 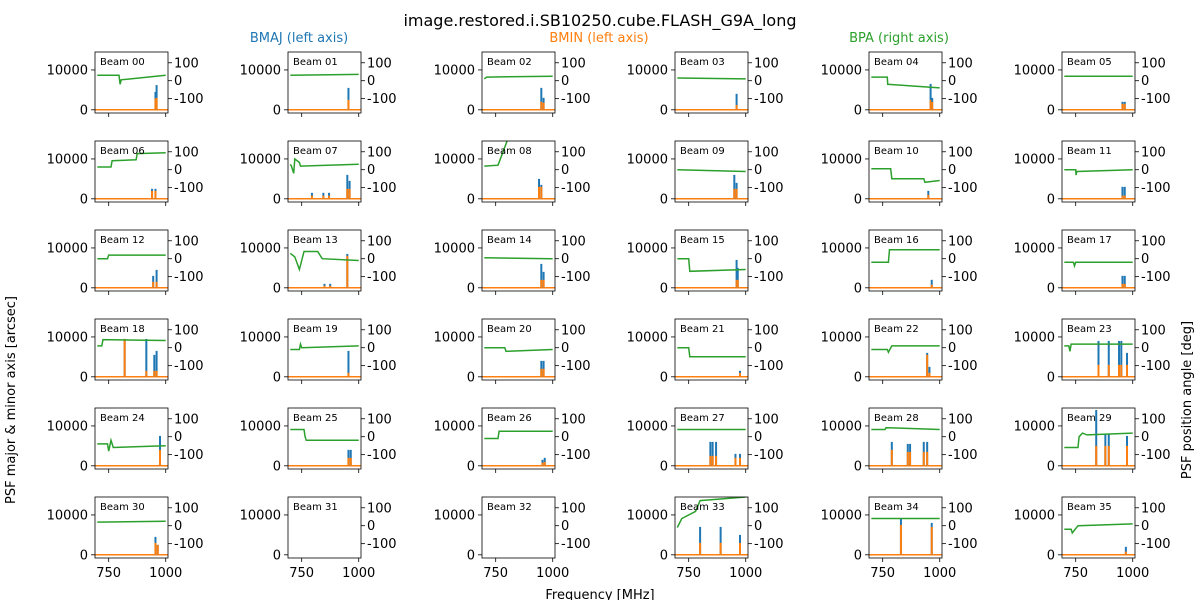 What do you see at coordinates (1089, 329) in the screenshot?
I see `beam-label: Beam 23` at bounding box center [1089, 329].